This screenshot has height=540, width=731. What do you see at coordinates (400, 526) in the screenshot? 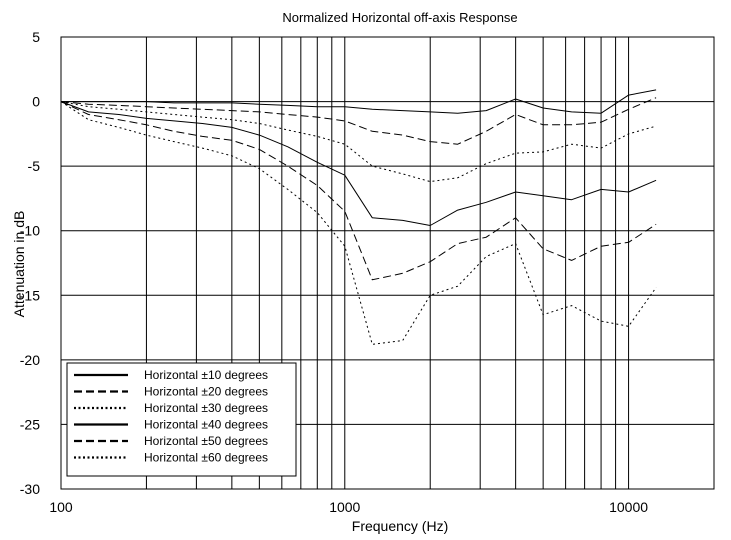
I see `x-axis-label: Frequency (Hz)` at bounding box center [400, 526].